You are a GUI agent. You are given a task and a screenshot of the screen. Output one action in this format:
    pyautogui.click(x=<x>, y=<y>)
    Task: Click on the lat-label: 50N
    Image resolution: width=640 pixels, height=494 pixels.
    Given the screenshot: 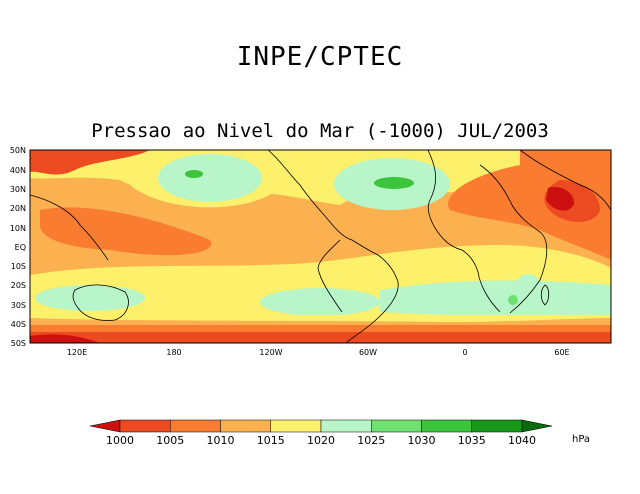 What is the action you would take?
    pyautogui.click(x=18, y=150)
    